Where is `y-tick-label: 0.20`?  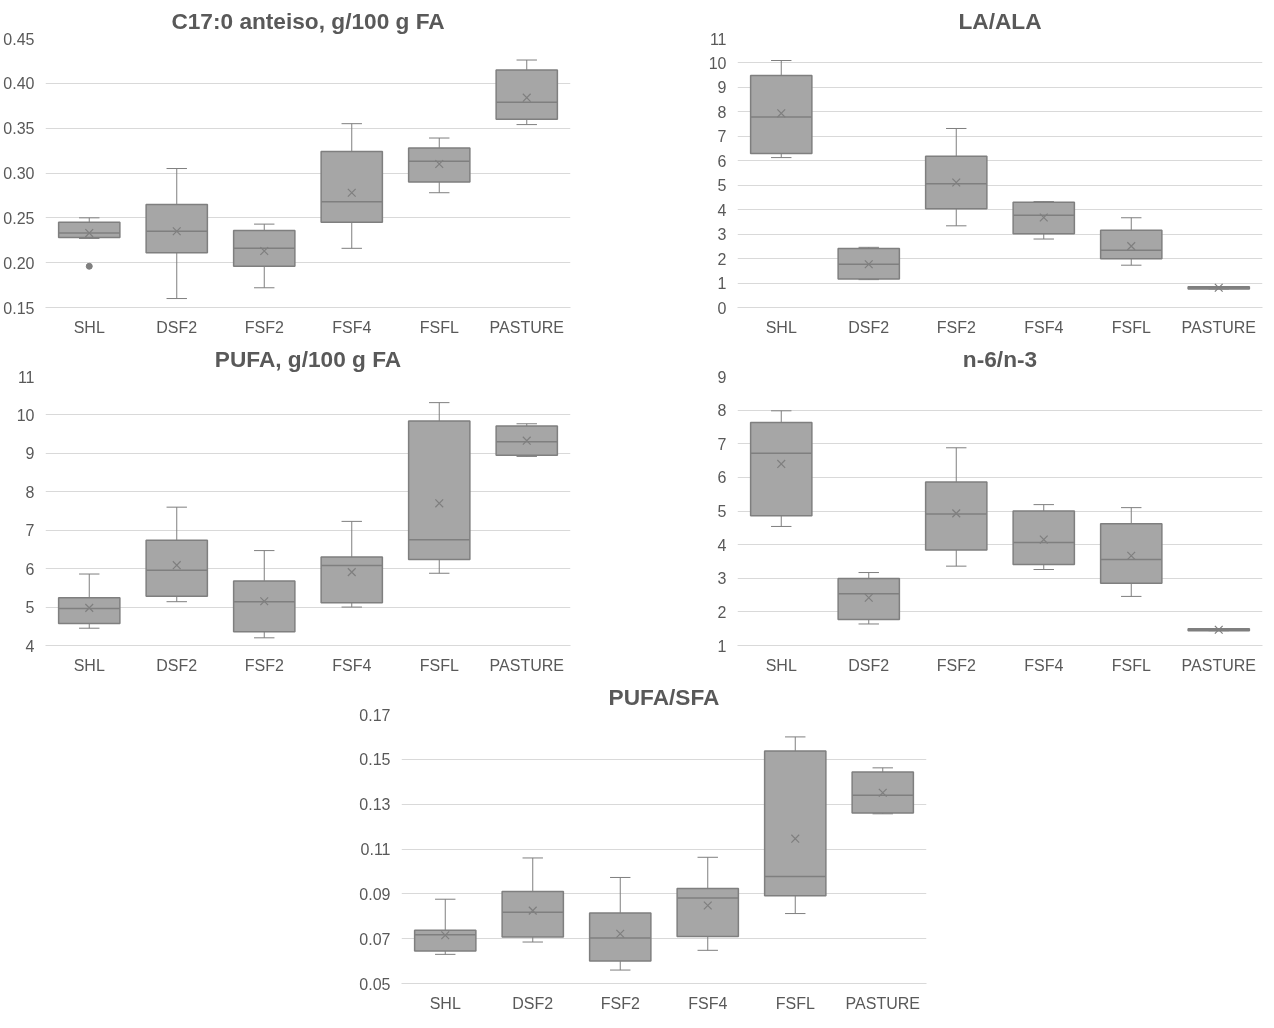 y-tick-label: 0.20 is located at coordinates (19, 263).